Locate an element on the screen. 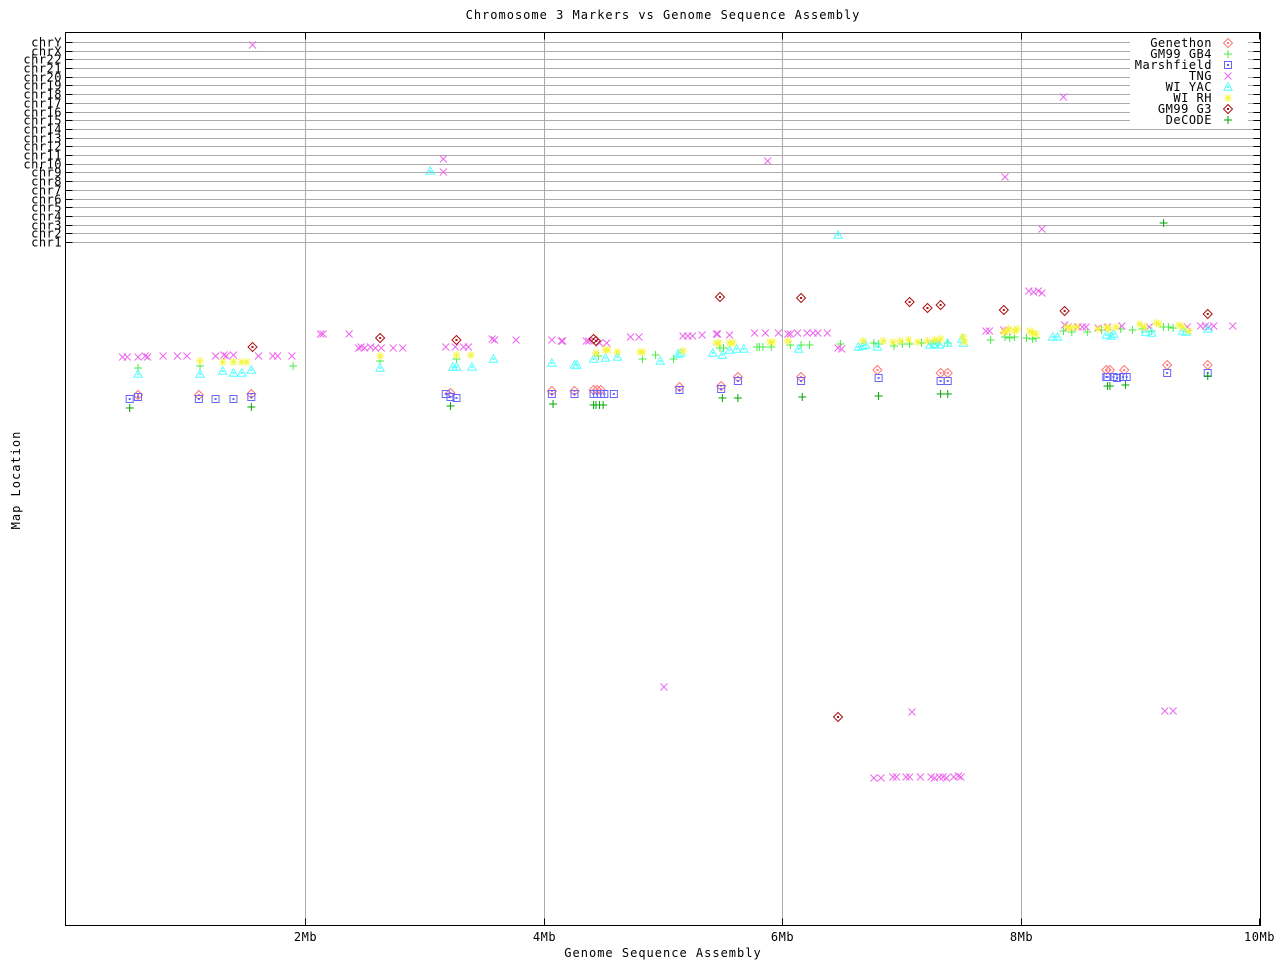 The width and height of the screenshot is (1280, 960). ytick-label-chr21: chr21 is located at coordinates (42, 69).